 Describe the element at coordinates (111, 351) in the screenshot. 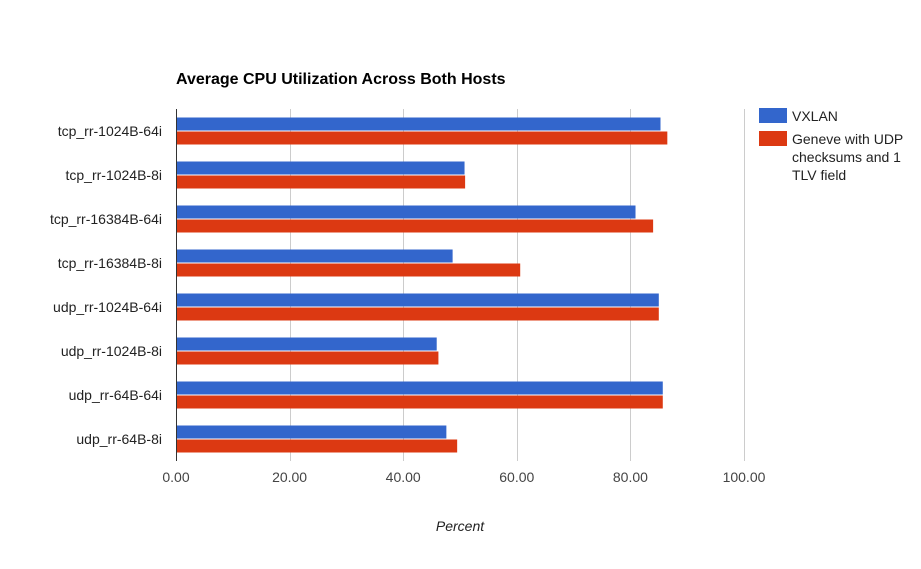

I see `category-label: udp_rr-1024B-8i` at that location.